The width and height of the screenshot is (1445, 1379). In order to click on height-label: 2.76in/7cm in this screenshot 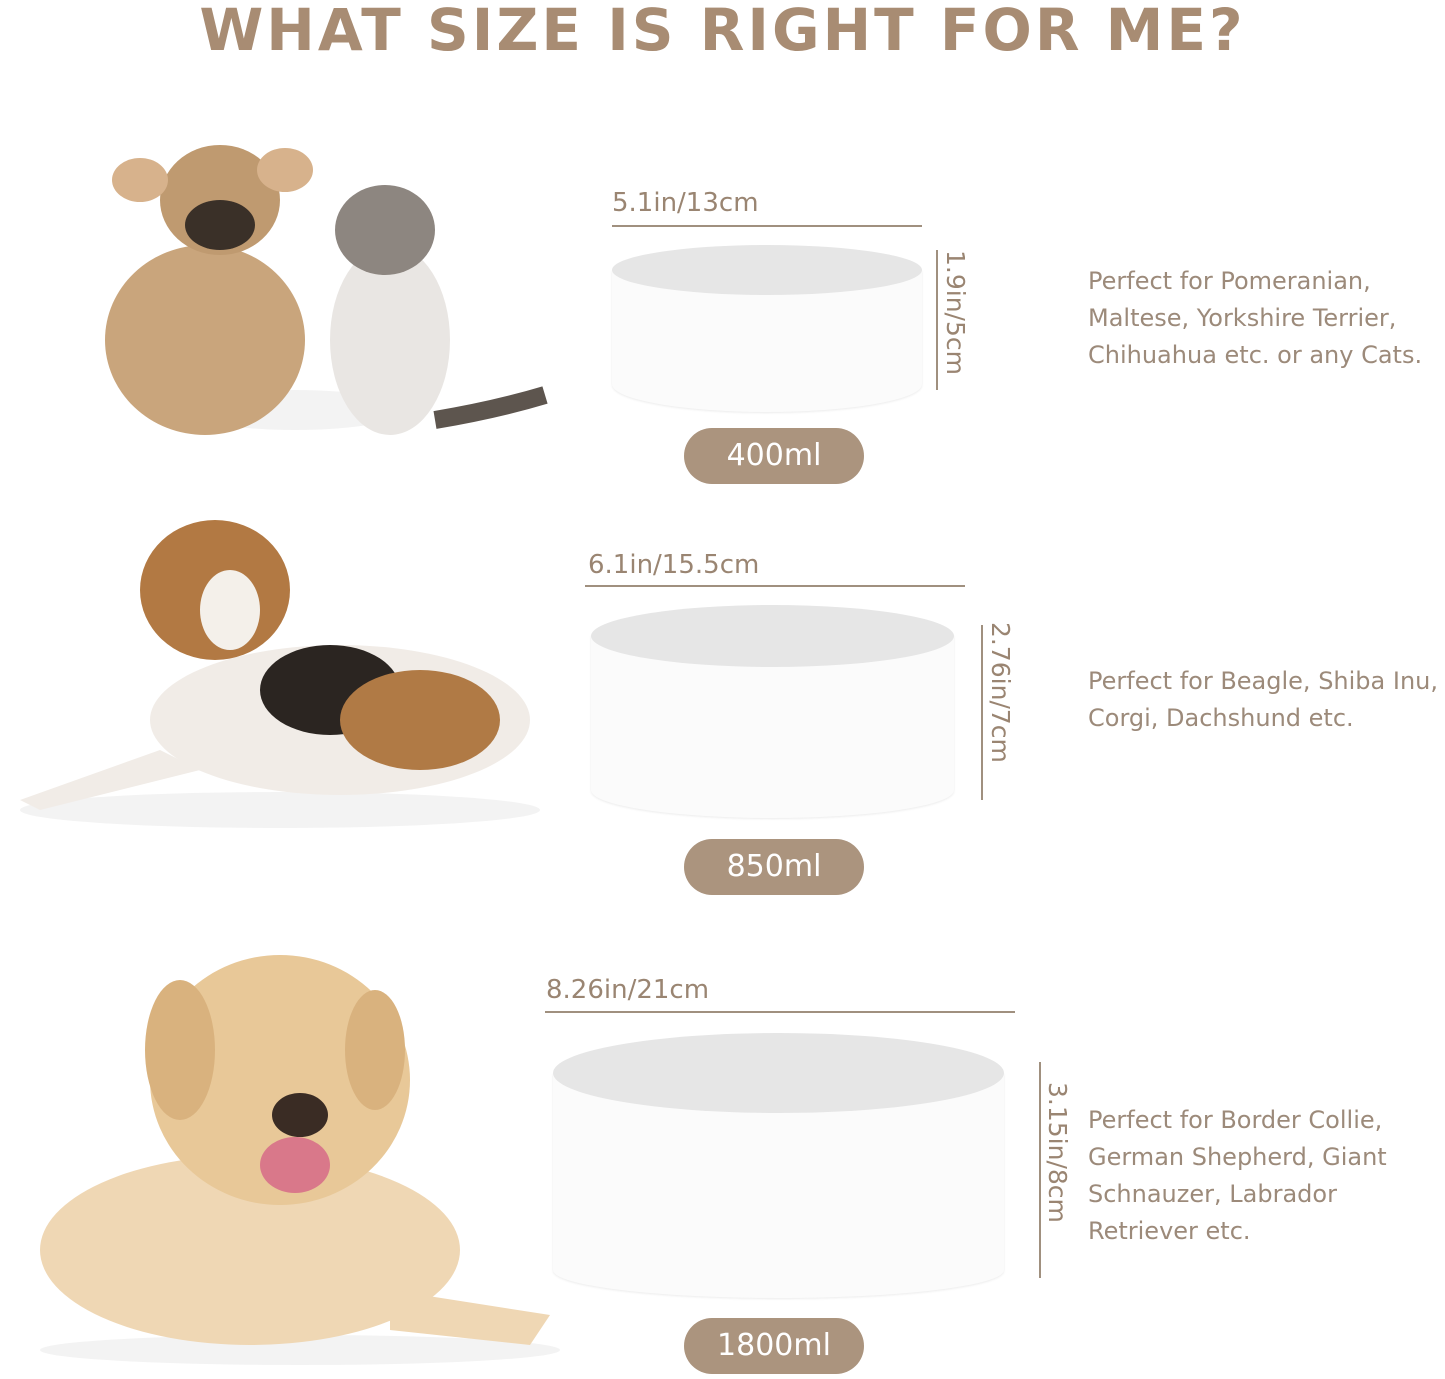, I will do `click(1000, 692)`.